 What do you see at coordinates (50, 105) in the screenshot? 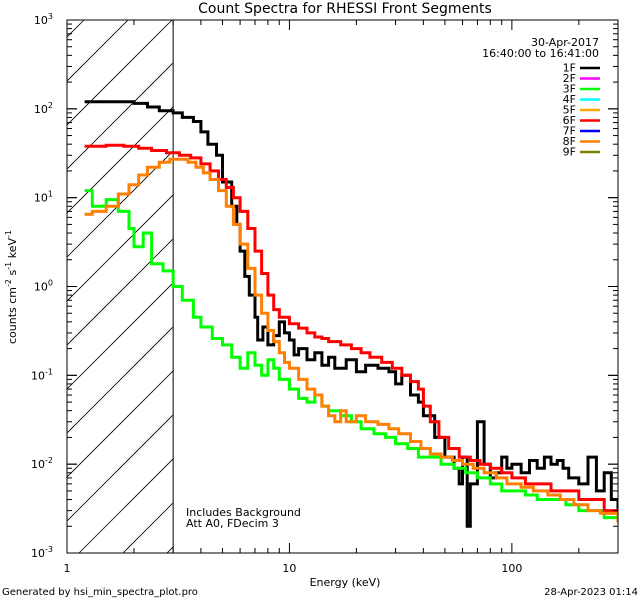
I see `y-tick-exponent: 2` at bounding box center [50, 105].